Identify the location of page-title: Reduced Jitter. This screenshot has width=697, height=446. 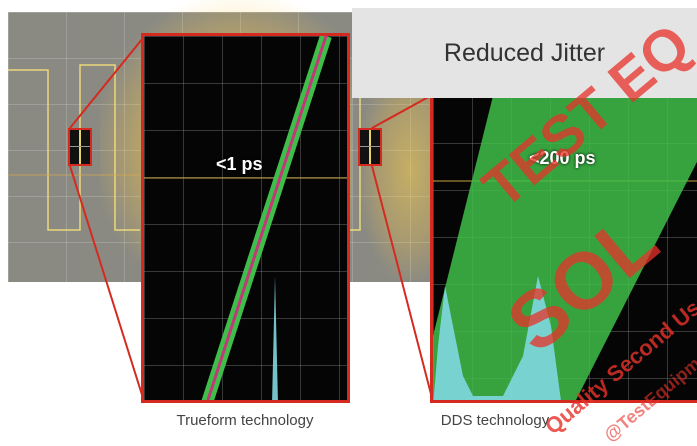
(524, 53).